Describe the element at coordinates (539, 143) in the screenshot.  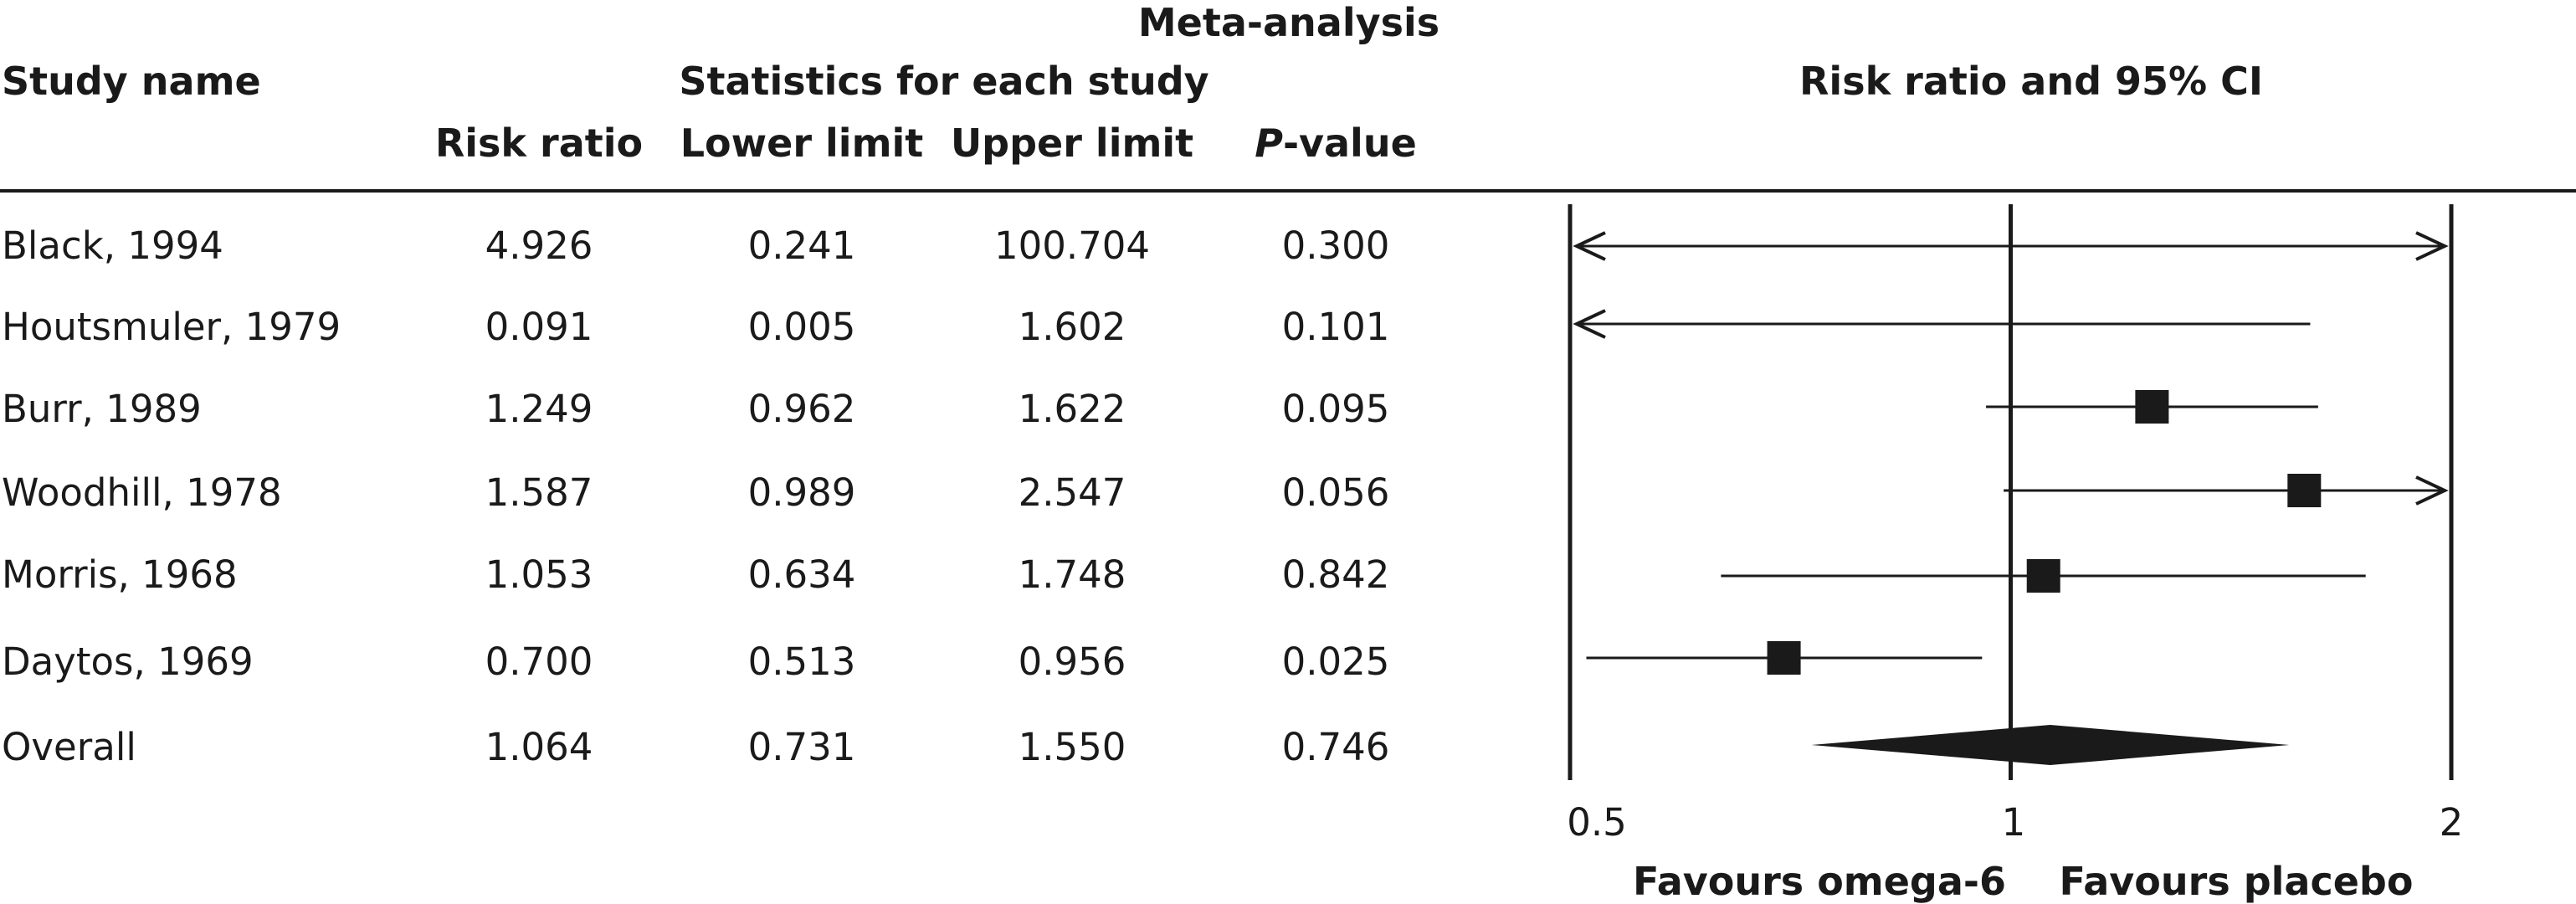
I see `risk-ratio-header: Risk ratio` at that location.